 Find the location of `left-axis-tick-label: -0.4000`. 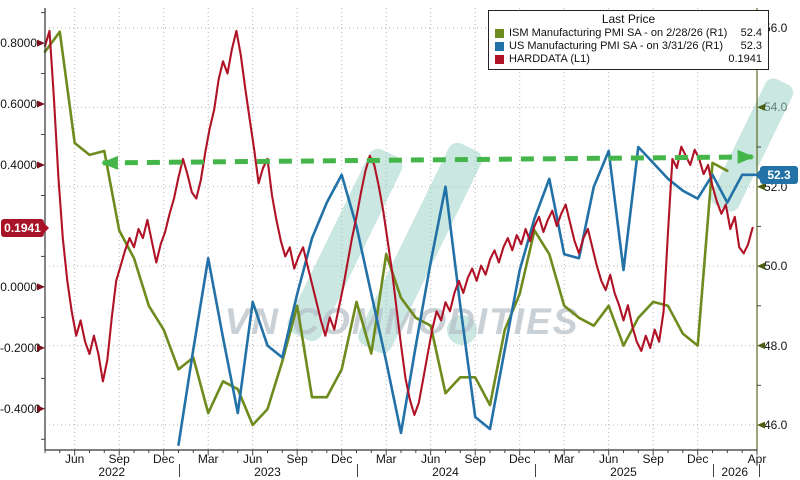

left-axis-tick-label: -0.4000 is located at coordinates (20, 408).